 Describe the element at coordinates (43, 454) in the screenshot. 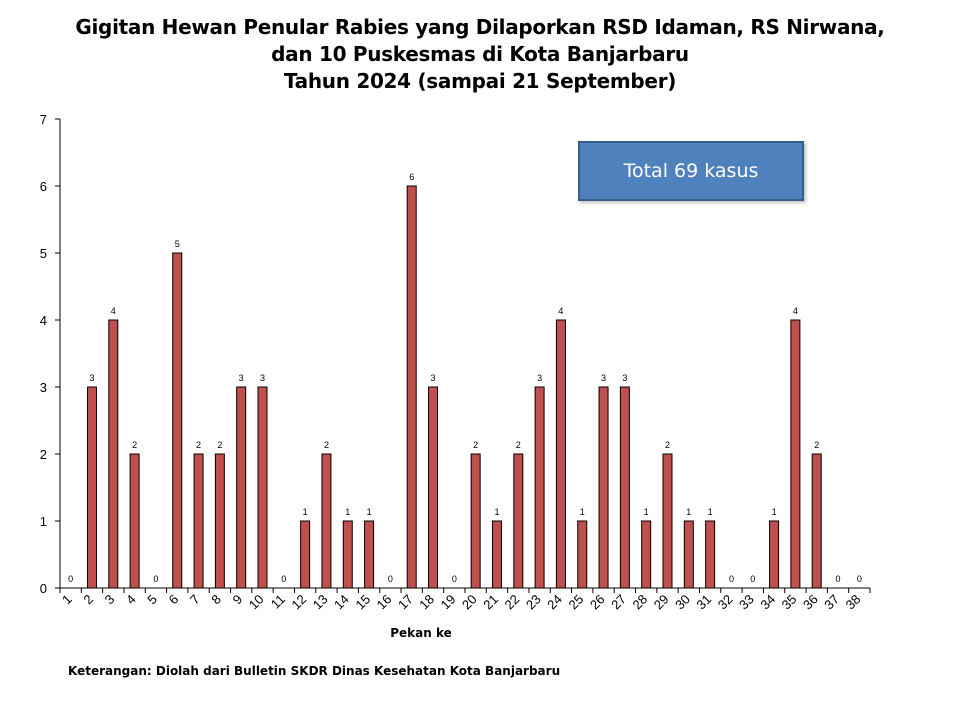

I see `y-tick-label: 2` at that location.